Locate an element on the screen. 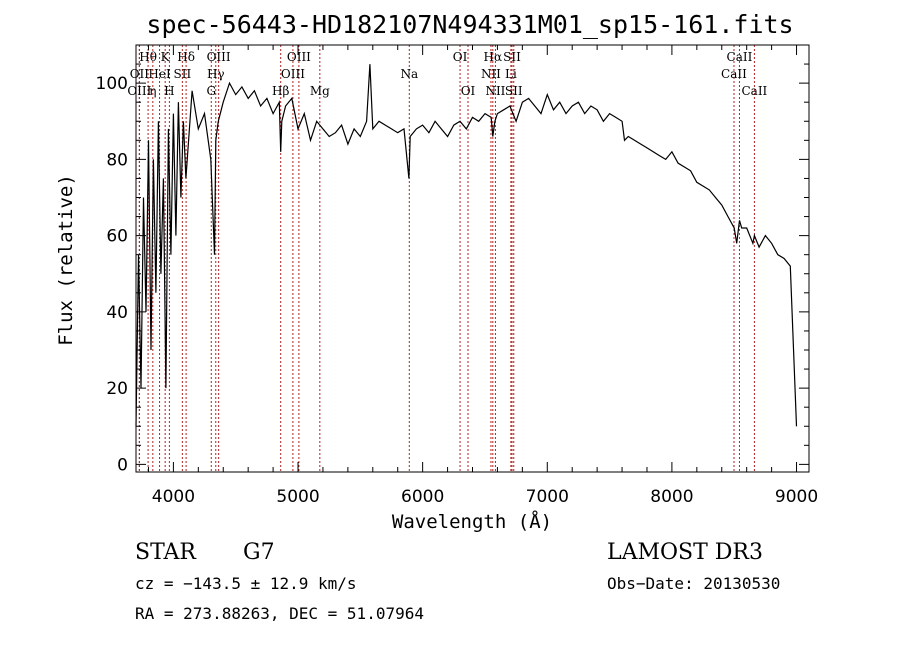 This screenshot has width=900, height=649. x-tick-label: 6000 is located at coordinates (422, 497).